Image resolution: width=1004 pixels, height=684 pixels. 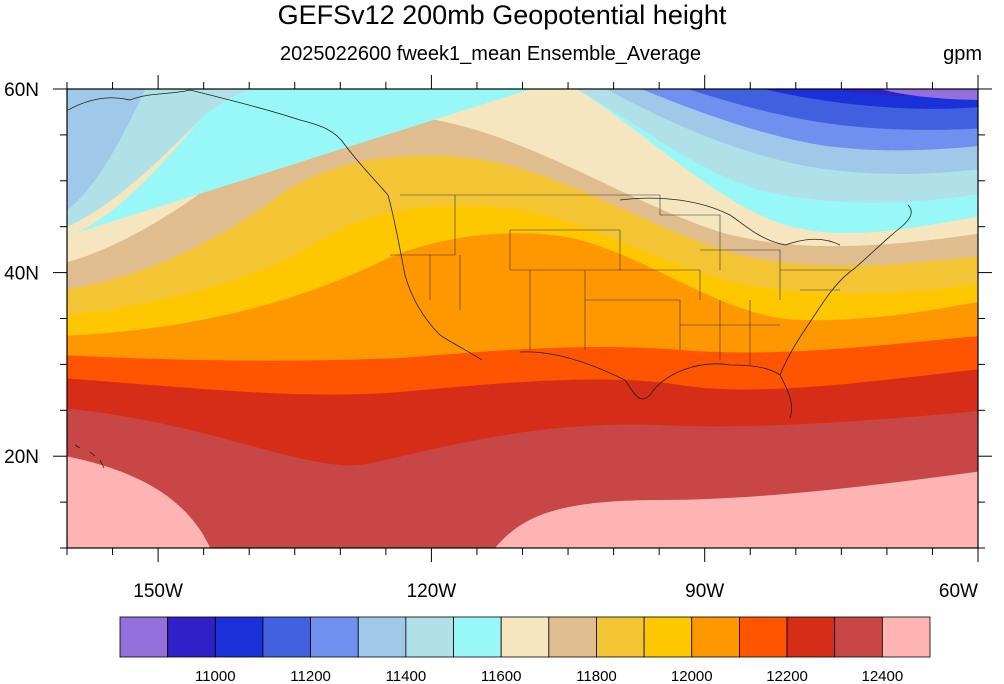 I want to click on lon-label: 60W, so click(x=958, y=591).